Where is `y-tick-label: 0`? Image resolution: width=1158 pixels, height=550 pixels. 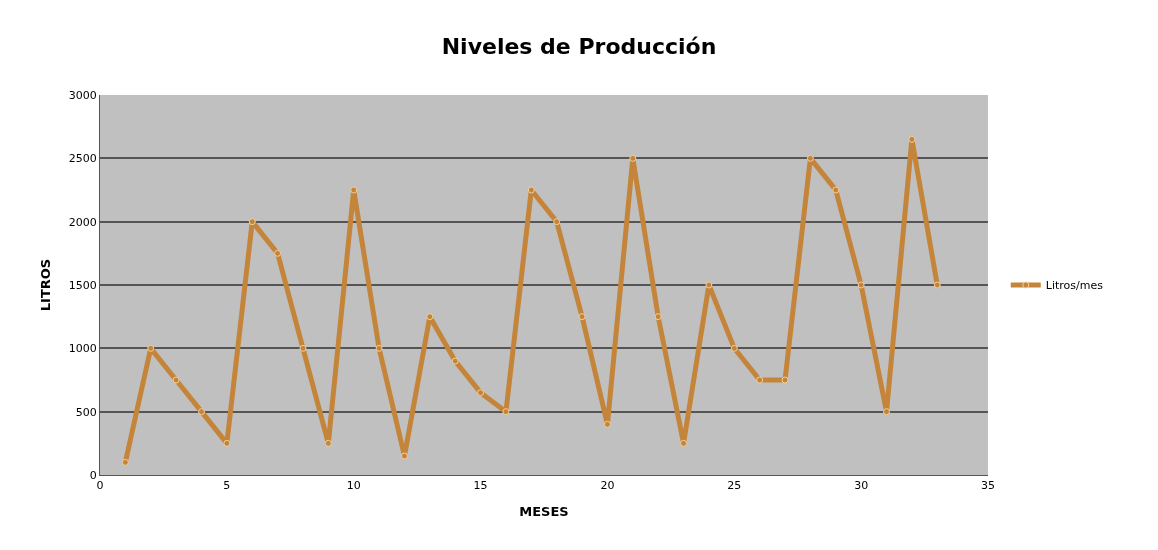 y-tick-label: 0 is located at coordinates (93, 475).